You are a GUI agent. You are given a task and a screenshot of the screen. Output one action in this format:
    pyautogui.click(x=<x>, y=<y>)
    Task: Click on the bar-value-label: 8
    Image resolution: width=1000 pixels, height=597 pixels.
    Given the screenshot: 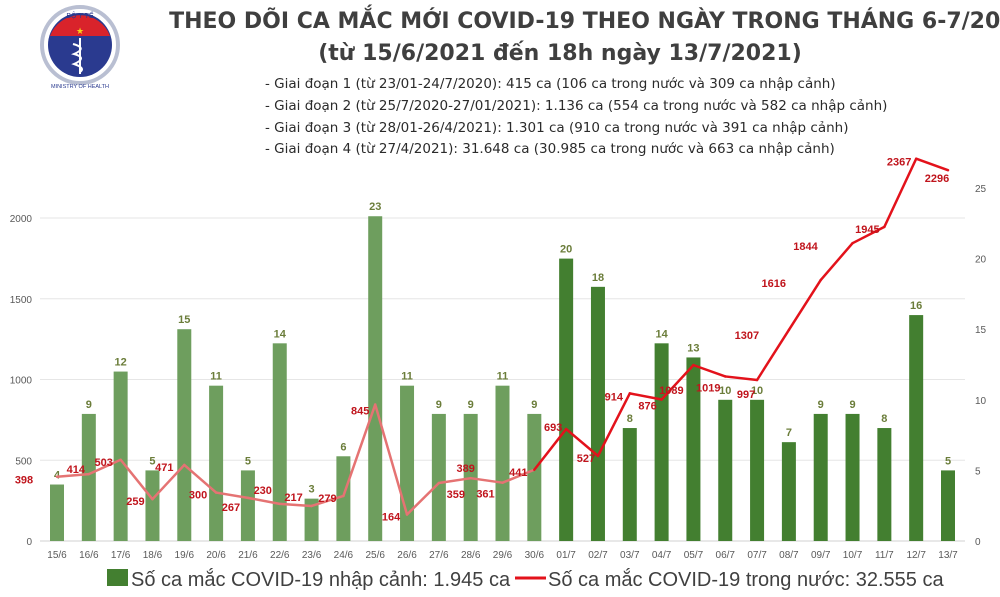 What is the action you would take?
    pyautogui.click(x=884, y=419)
    